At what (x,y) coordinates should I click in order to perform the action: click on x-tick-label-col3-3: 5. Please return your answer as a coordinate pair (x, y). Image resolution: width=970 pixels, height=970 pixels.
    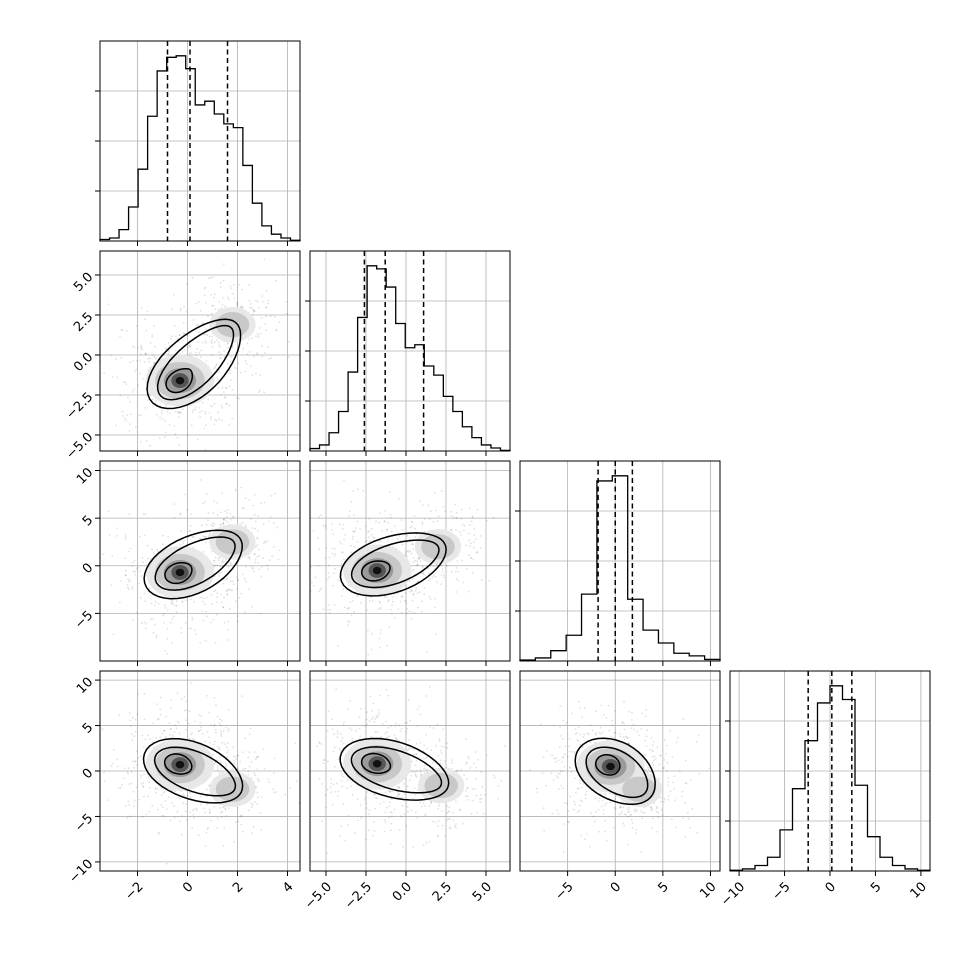
    Looking at the image, I should click on (876, 887).